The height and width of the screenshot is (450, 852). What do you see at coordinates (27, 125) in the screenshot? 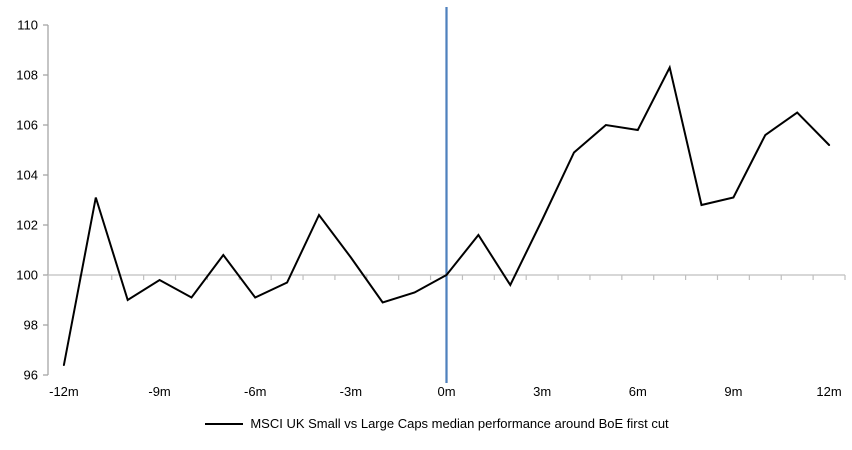
I see `y-tick-label: 106` at bounding box center [27, 125].